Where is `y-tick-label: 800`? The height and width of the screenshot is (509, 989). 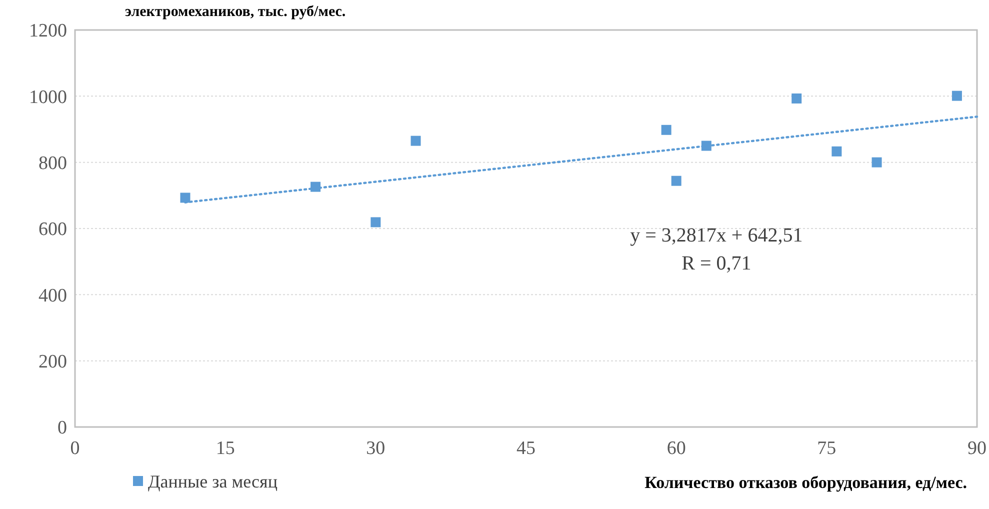
y-tick-label: 800 is located at coordinates (52, 163).